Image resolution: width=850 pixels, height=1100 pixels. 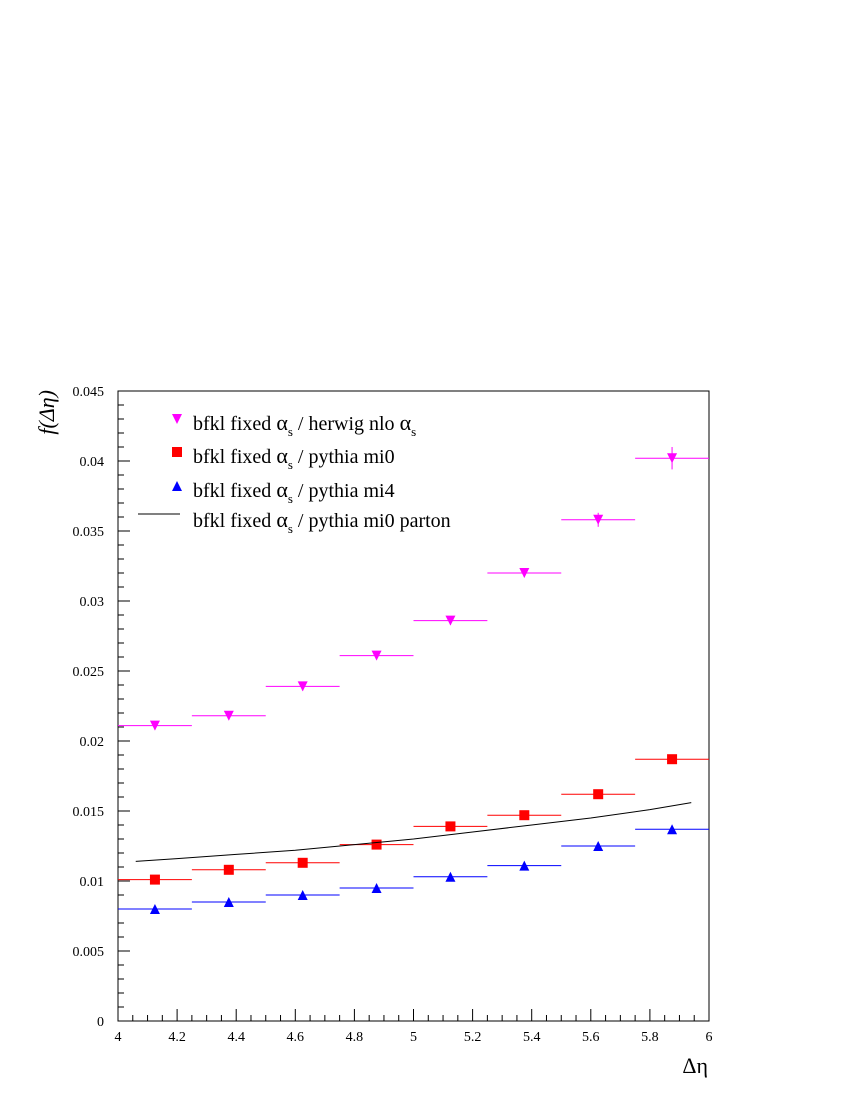 I want to click on y-tick-label: 0.02, so click(x=92, y=742).